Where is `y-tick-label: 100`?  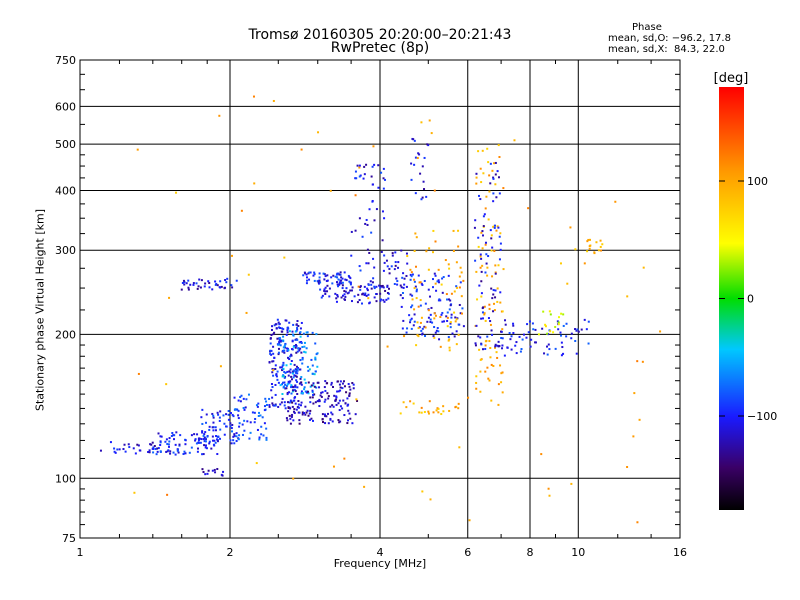 y-tick-label: 100 is located at coordinates (65, 478).